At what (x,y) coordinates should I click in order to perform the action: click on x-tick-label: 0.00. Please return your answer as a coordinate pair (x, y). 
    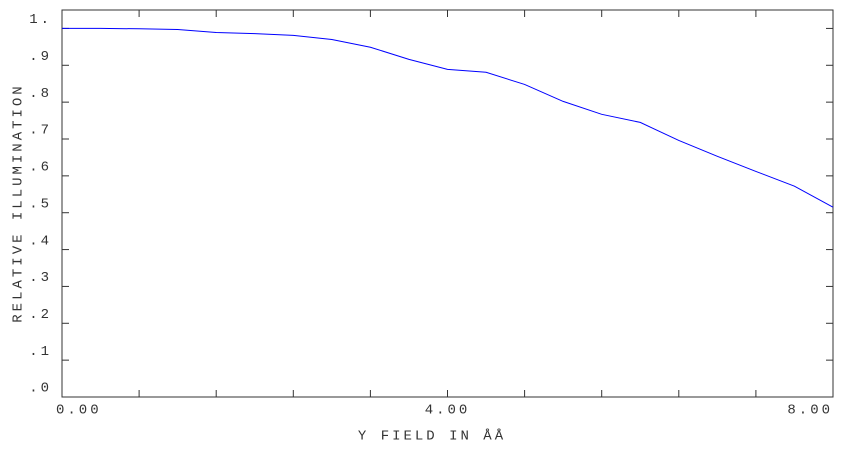
    Looking at the image, I should click on (79, 411).